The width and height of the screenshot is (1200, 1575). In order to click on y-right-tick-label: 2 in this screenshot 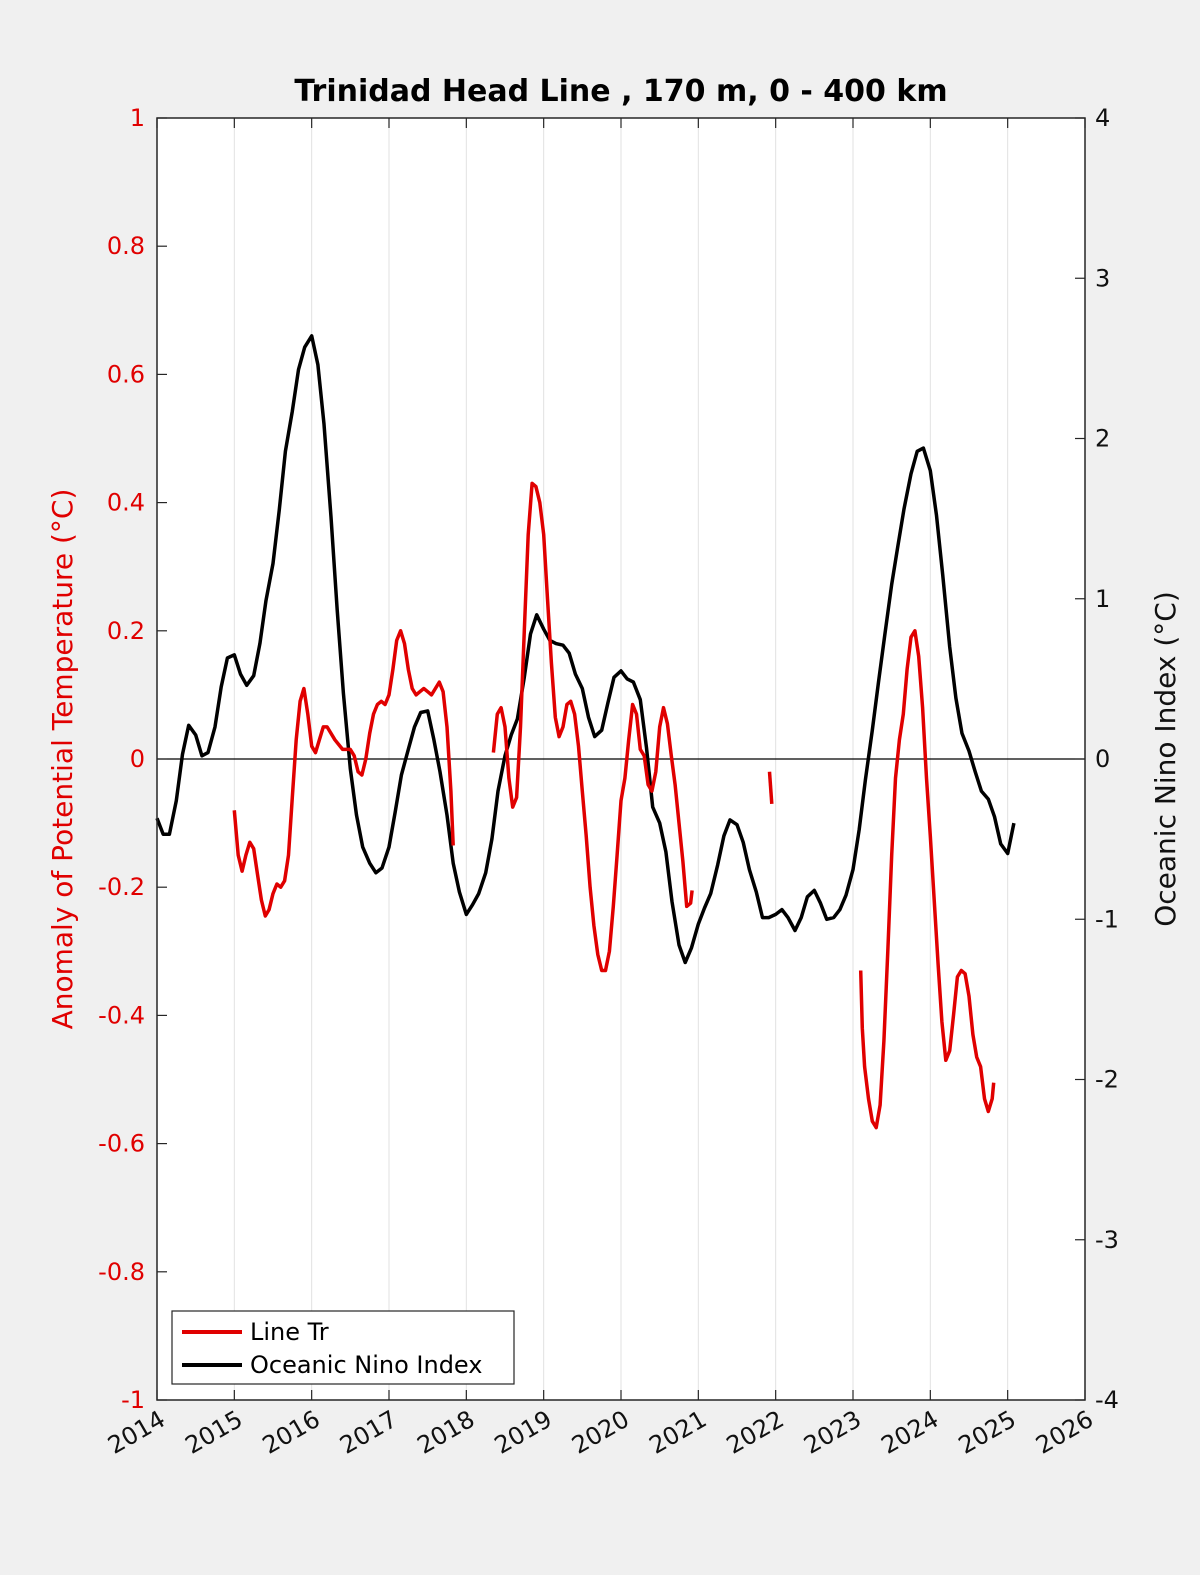, I will do `click(1102, 439)`.